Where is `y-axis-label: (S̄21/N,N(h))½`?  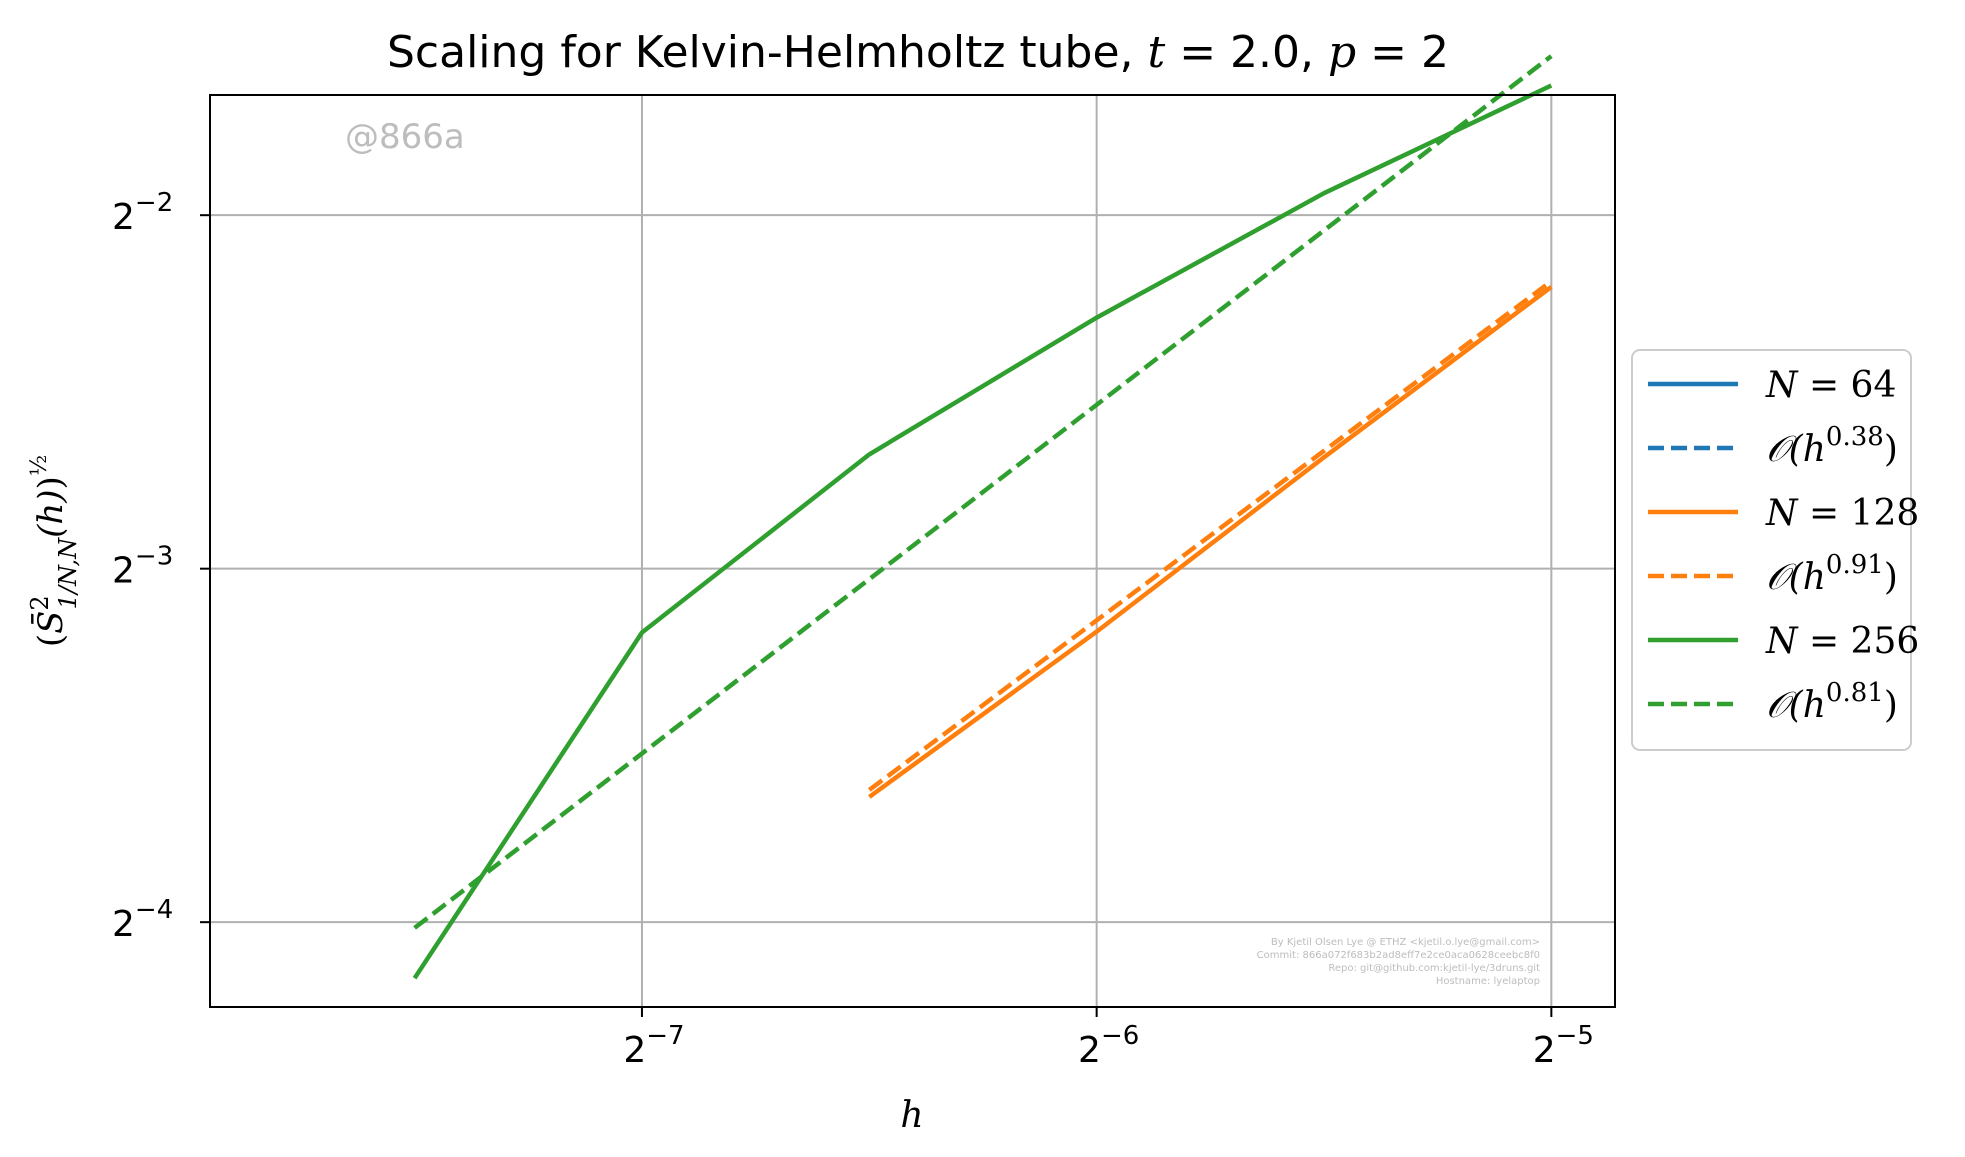
y-axis-label: (S̄21/N,N(h))½ is located at coordinates (54, 551).